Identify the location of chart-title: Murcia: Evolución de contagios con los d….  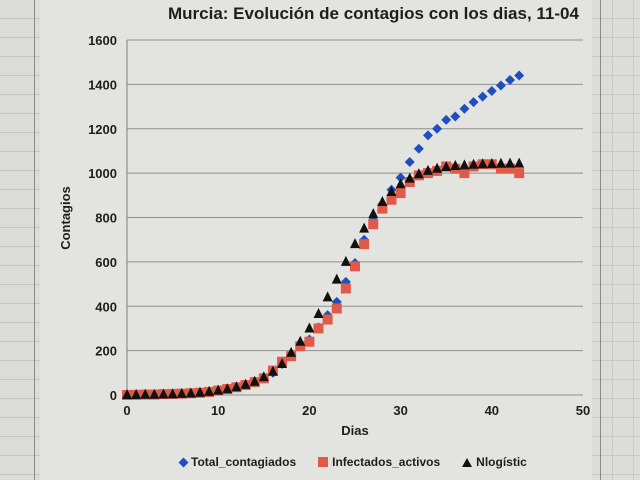
(373, 13).